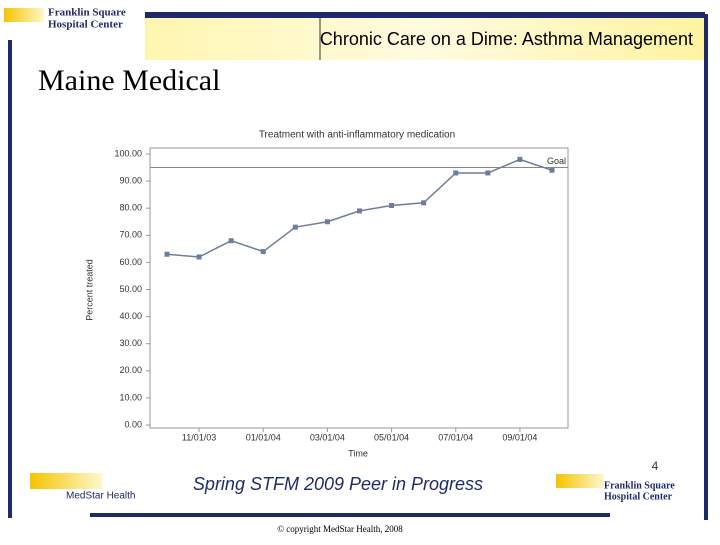 The width and height of the screenshot is (720, 545). I want to click on bottom-rule, so click(350, 515).